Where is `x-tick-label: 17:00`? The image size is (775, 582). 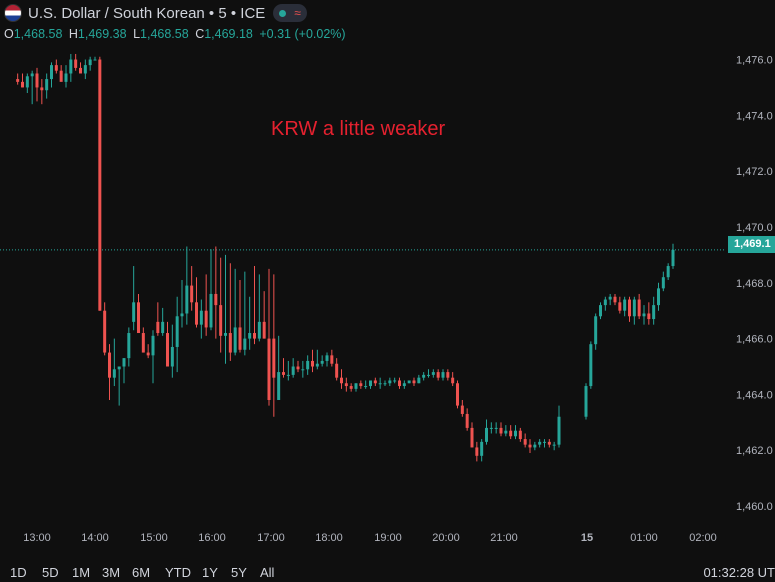 x-tick-label: 17:00 is located at coordinates (271, 538).